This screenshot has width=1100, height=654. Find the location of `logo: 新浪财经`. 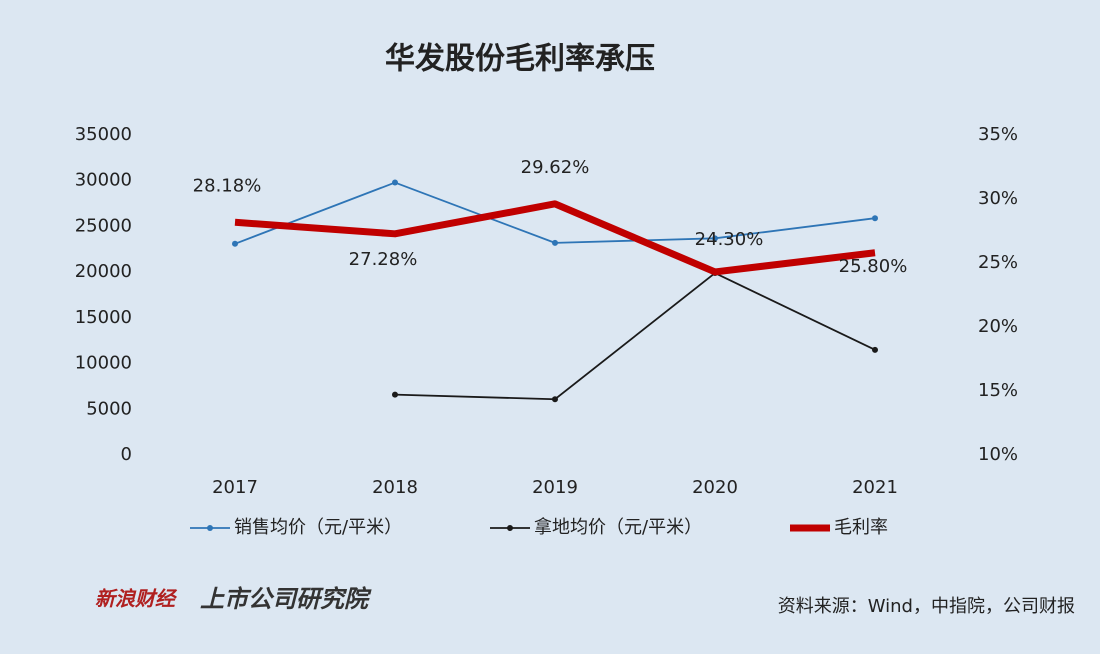

logo: 新浪财经 is located at coordinates (136, 599).